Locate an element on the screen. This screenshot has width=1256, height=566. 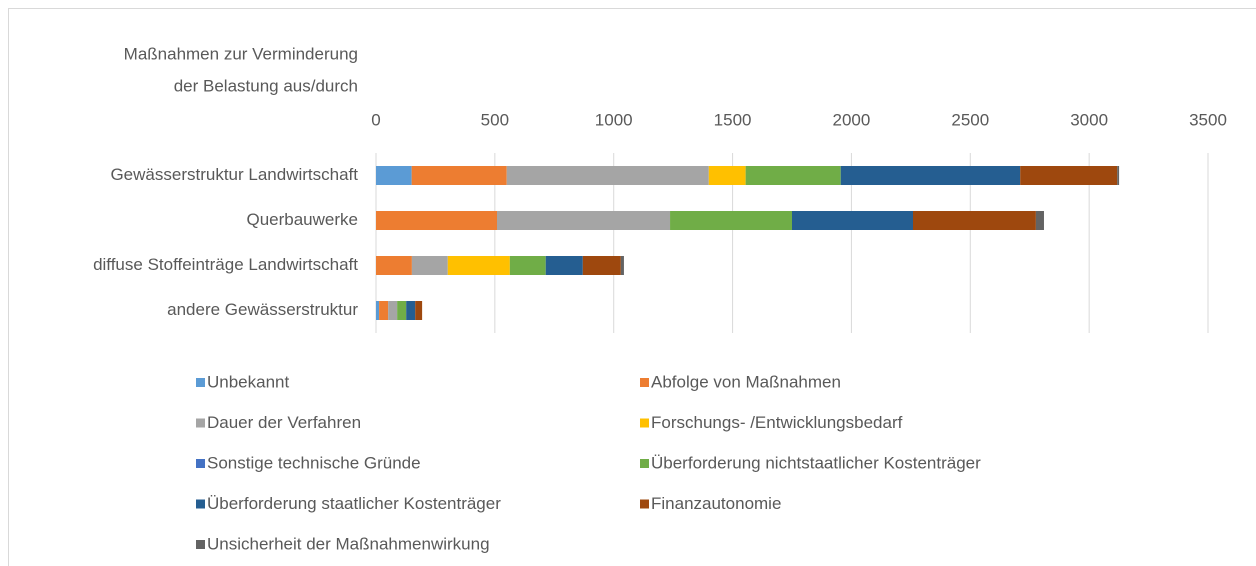
legend-label: Überforderung staatlicher Kostenträger is located at coordinates (354, 503).